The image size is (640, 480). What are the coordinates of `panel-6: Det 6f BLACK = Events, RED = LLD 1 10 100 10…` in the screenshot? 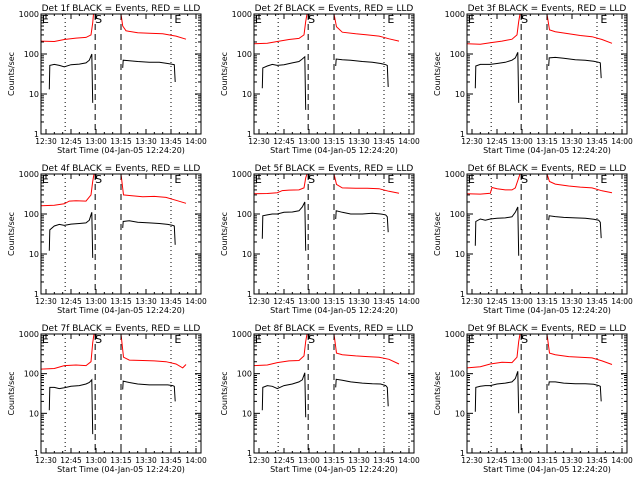 It's located at (533, 239).